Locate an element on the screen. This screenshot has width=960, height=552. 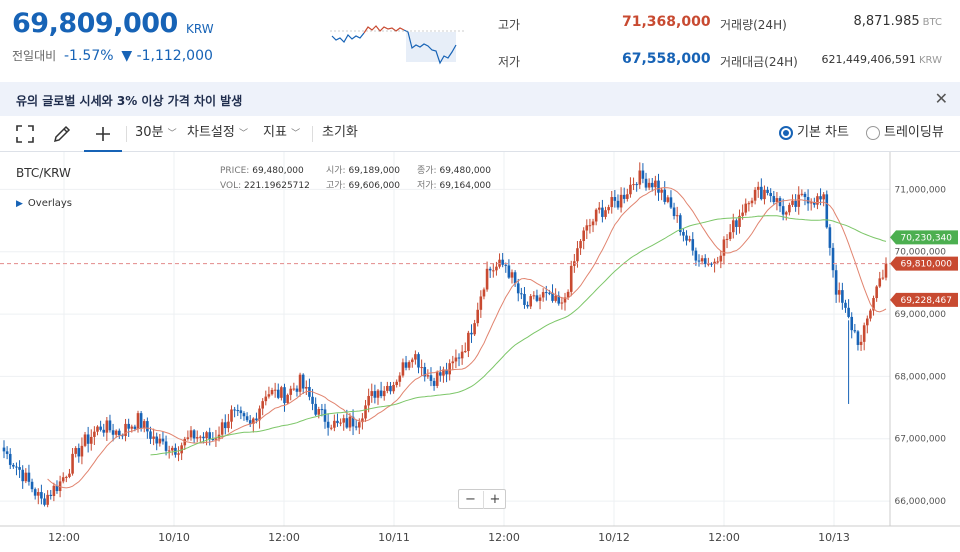
volume-unit: BTC is located at coordinates (932, 22).